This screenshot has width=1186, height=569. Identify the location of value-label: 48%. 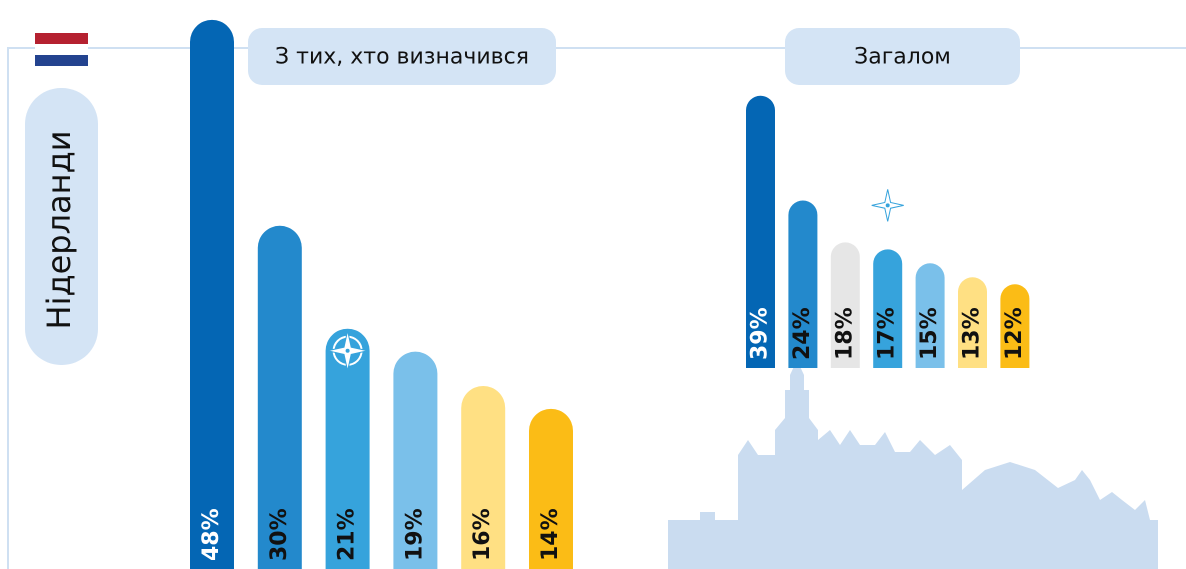
(211, 534).